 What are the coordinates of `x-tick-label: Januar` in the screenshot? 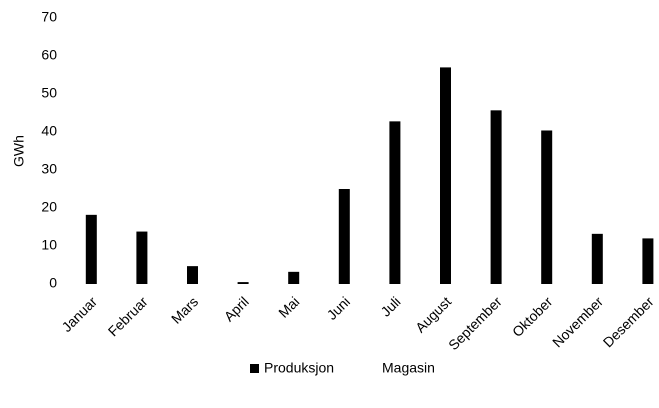 It's located at (79, 314).